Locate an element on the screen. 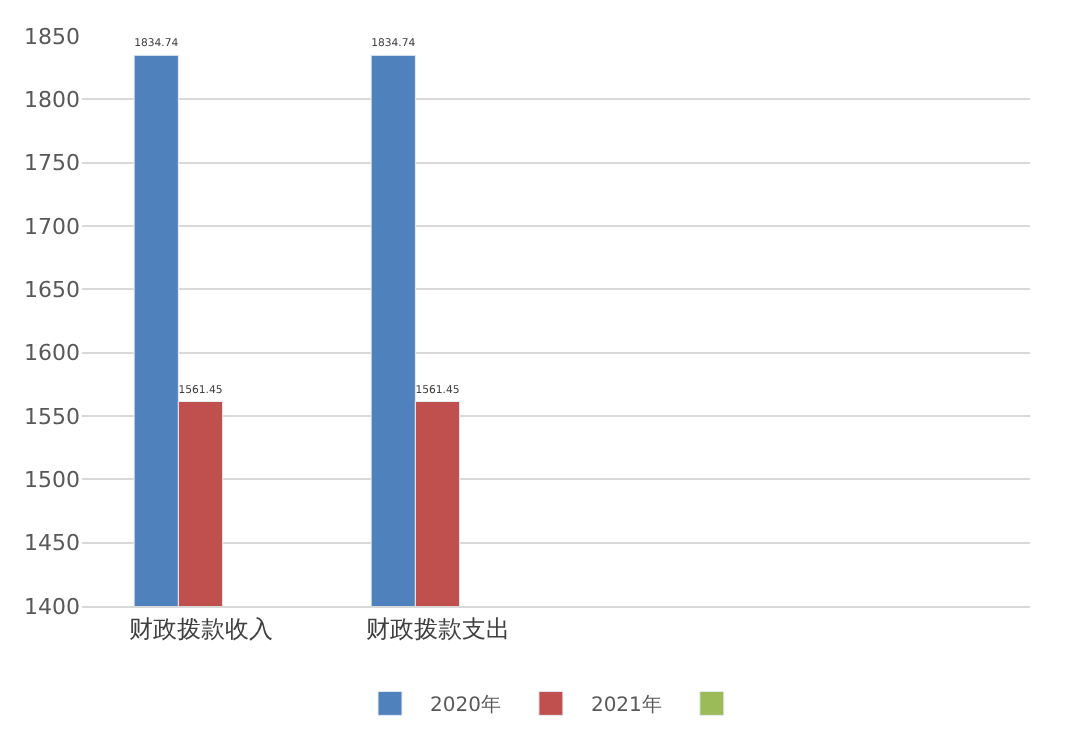  y-tick-label: 1850 is located at coordinates (52, 36).